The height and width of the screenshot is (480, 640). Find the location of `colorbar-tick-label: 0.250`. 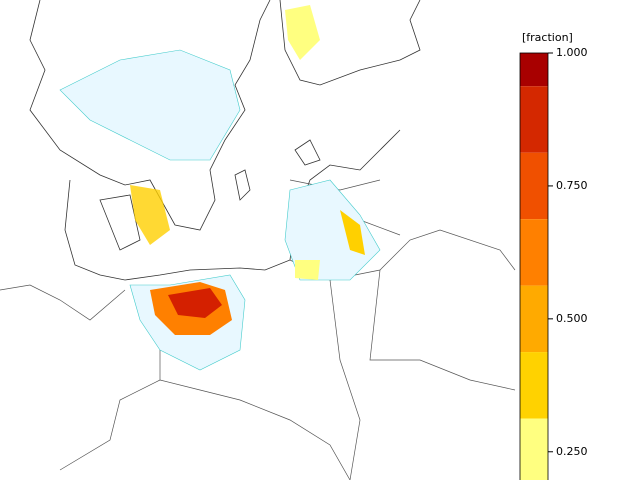

colorbar-tick-label: 0.250 is located at coordinates (572, 451).